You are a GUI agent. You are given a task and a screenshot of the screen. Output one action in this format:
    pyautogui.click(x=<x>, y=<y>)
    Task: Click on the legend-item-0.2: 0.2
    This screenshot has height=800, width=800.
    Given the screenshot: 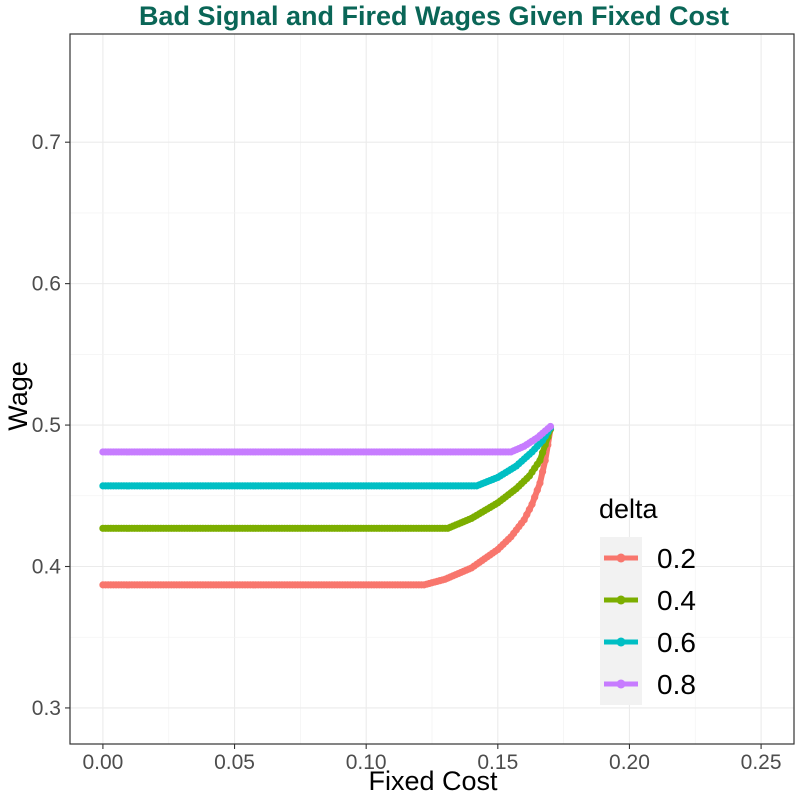 What is the action you would take?
    pyautogui.click(x=648, y=558)
    